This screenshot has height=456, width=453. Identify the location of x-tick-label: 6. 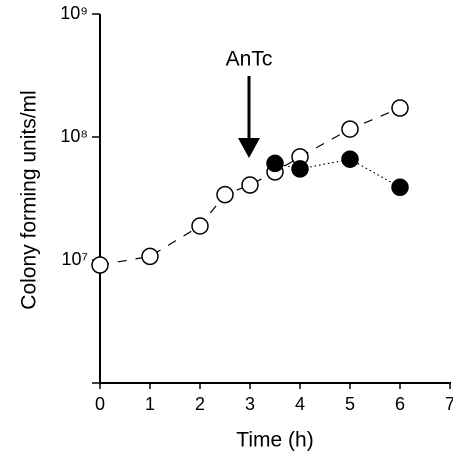
(400, 404).